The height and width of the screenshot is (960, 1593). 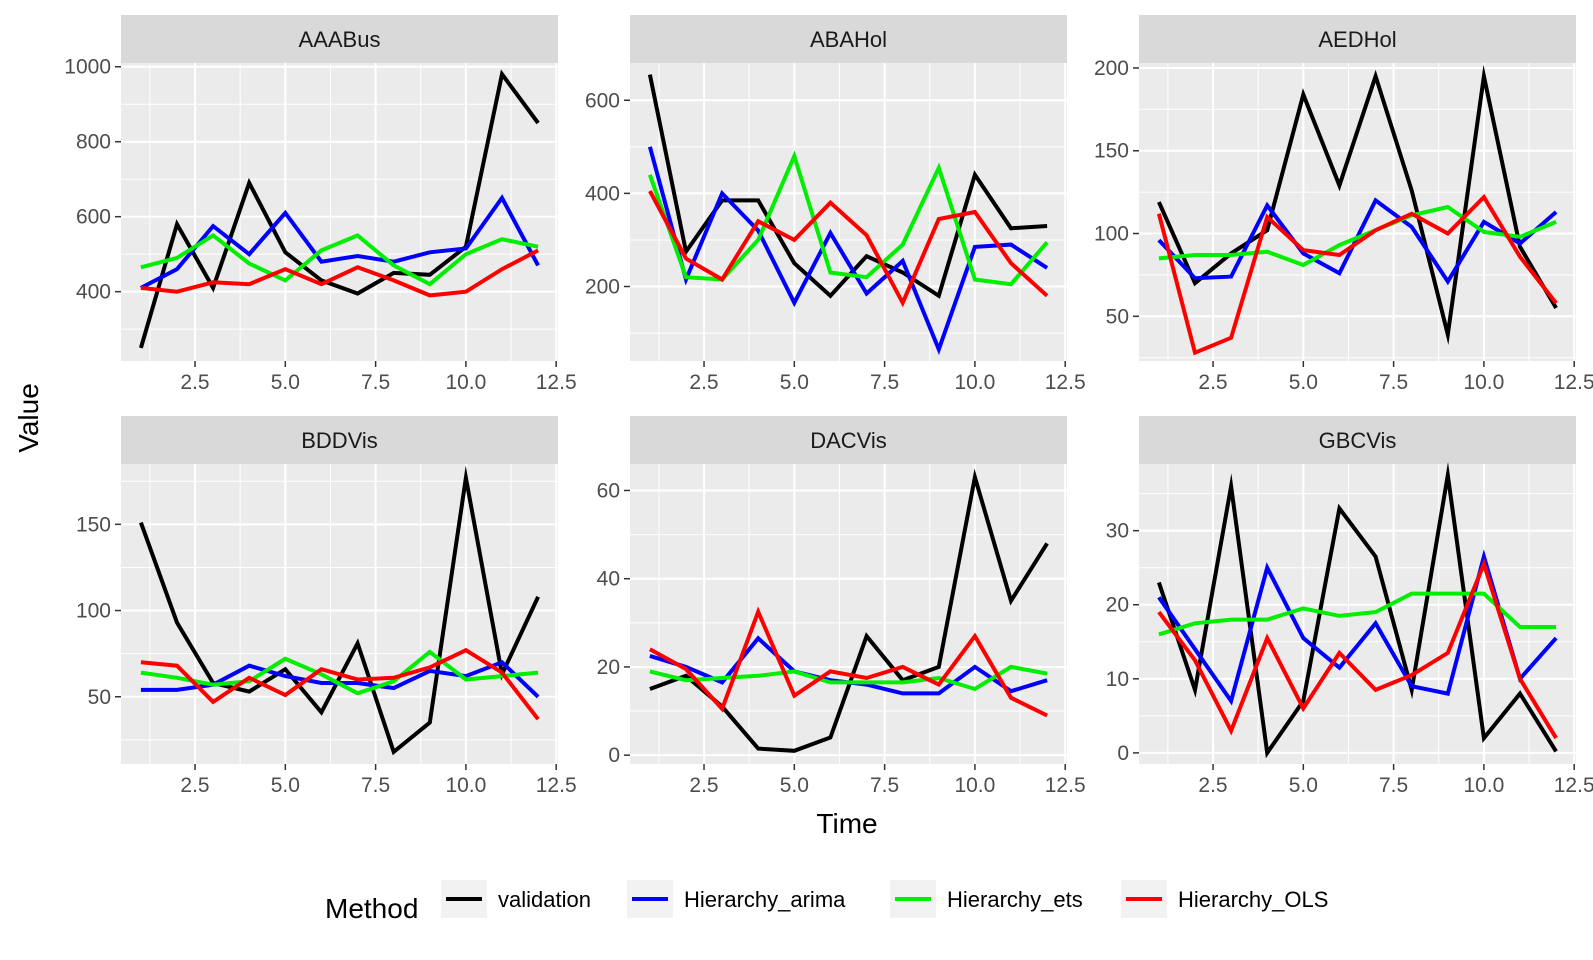 What do you see at coordinates (93, 142) in the screenshot?
I see `y-tick-label: 800` at bounding box center [93, 142].